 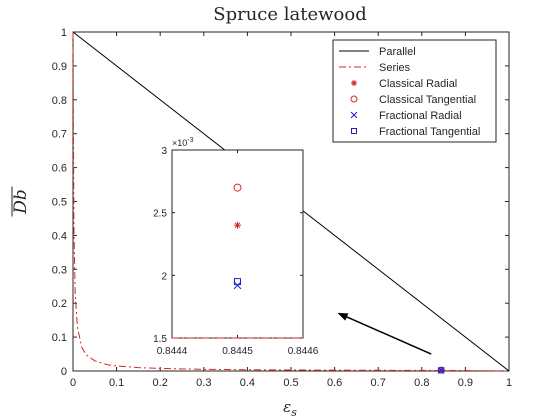 I want to click on x-tick-label: 0, so click(x=73, y=383).